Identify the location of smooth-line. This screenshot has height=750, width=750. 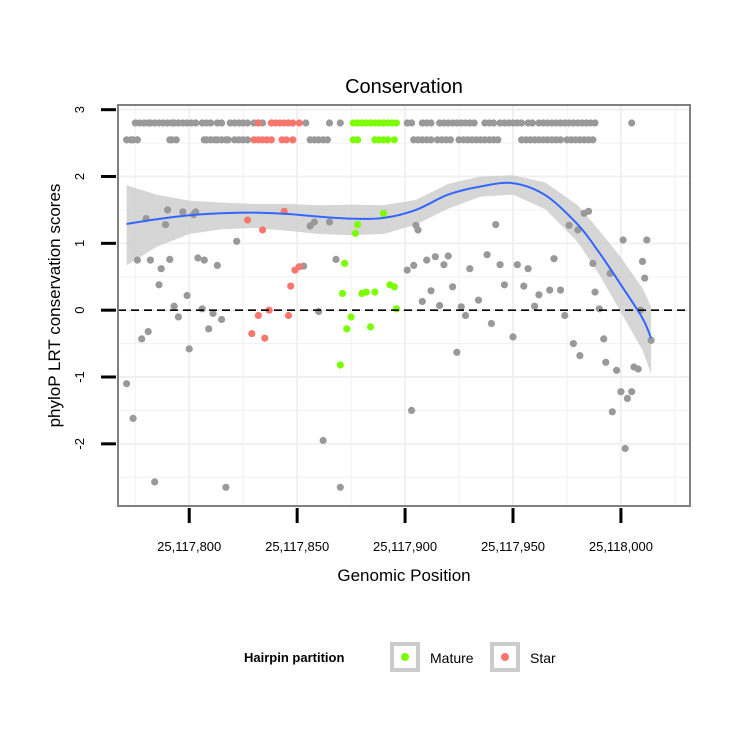
(389, 260).